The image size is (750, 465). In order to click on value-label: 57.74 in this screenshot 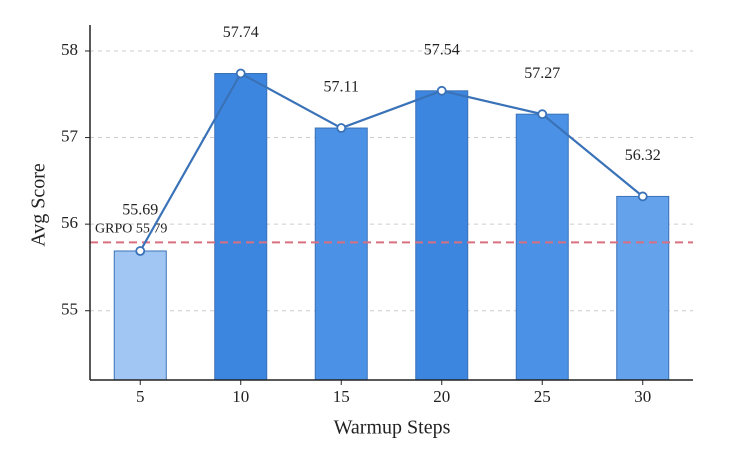, I will do `click(241, 32)`.